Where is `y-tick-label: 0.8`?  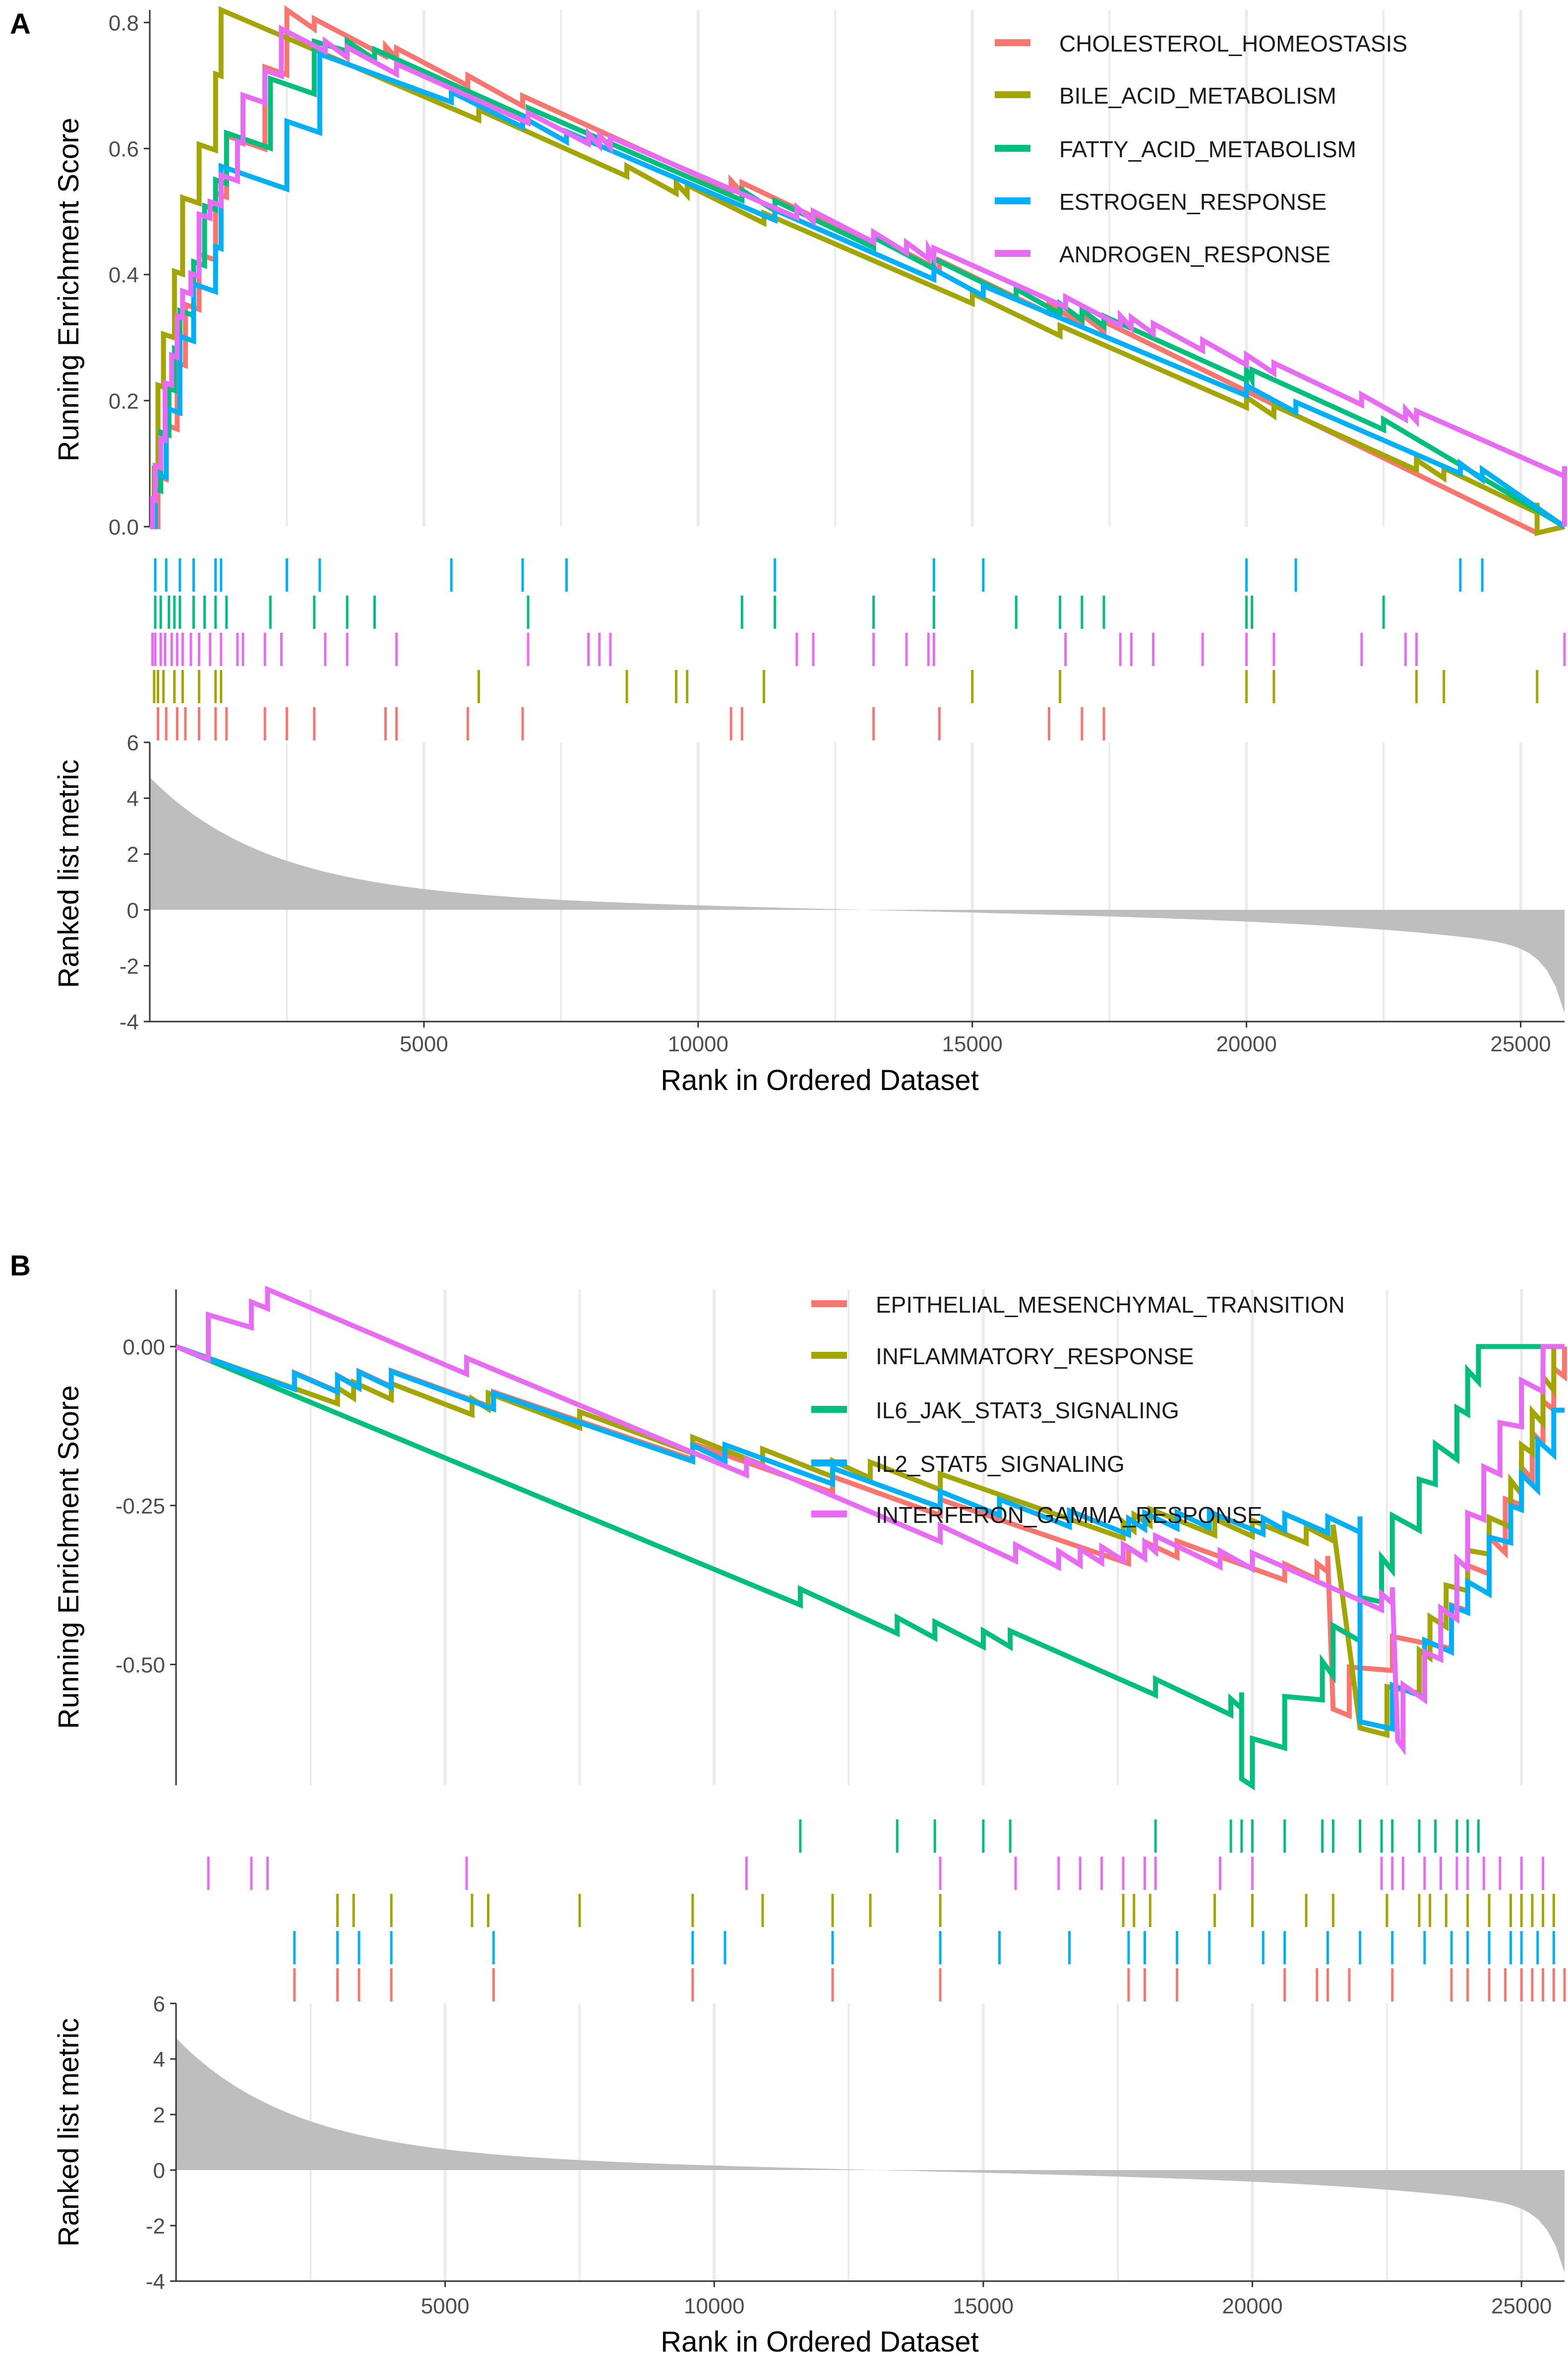
y-tick-label: 0.8 is located at coordinates (124, 23).